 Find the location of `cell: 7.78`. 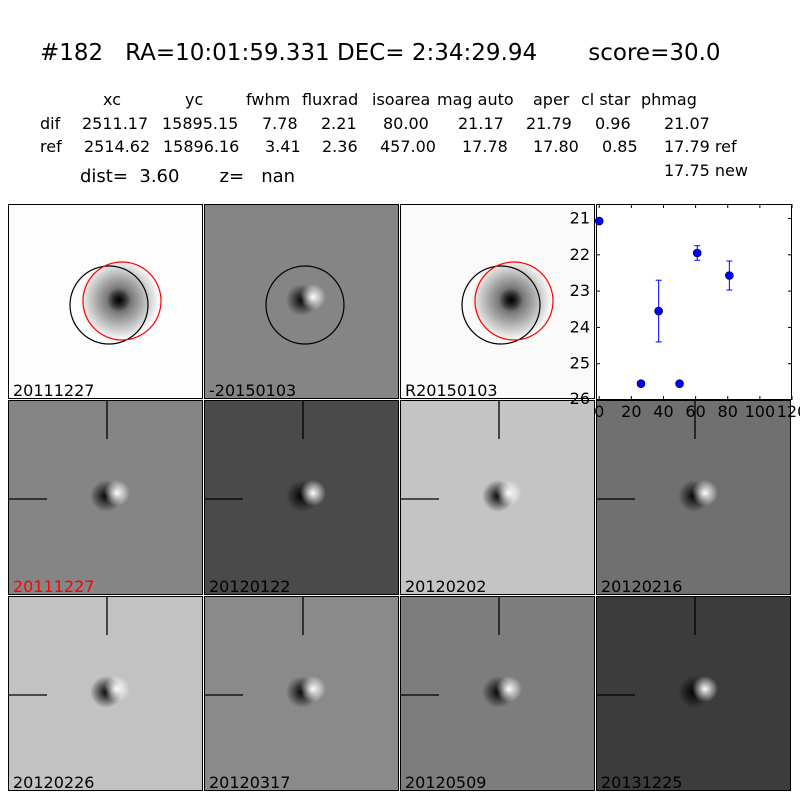

cell: 7.78 is located at coordinates (280, 123).